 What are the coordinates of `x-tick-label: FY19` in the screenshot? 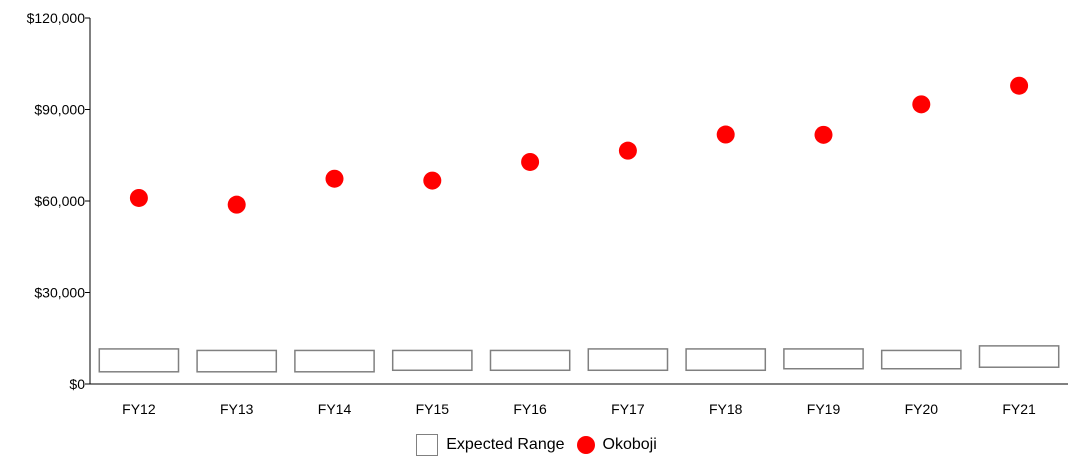 It's located at (824, 409).